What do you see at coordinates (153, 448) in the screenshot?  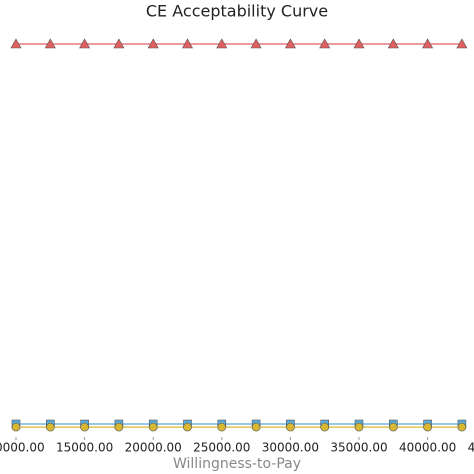 I see `x-tick-label: 20000.00` at bounding box center [153, 448].